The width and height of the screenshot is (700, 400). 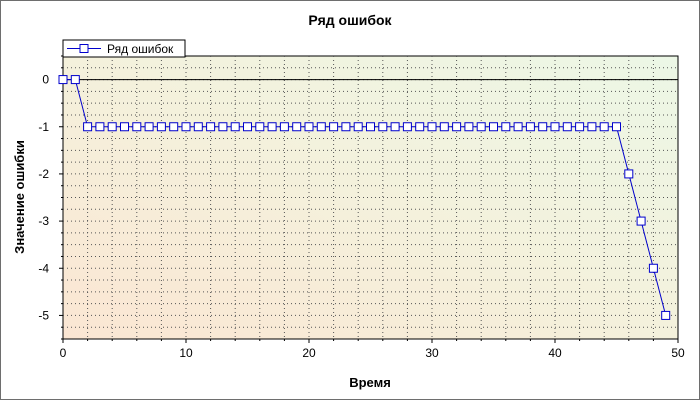 What do you see at coordinates (43, 127) in the screenshot?
I see `y-tick-label: -1` at bounding box center [43, 127].